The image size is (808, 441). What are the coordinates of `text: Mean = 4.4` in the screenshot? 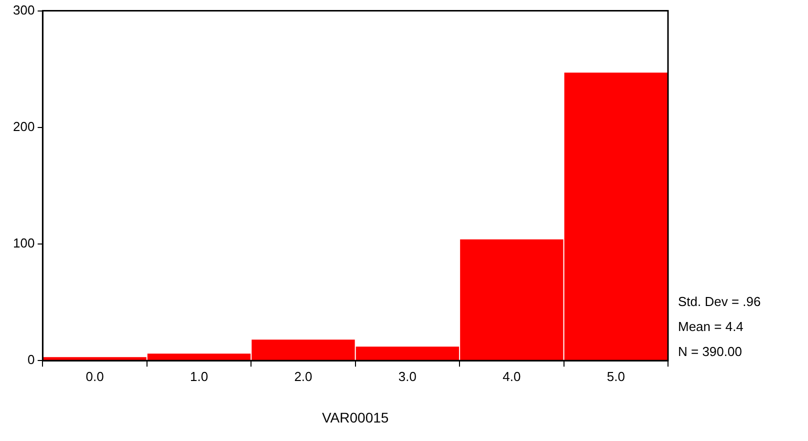 It's located at (711, 326).